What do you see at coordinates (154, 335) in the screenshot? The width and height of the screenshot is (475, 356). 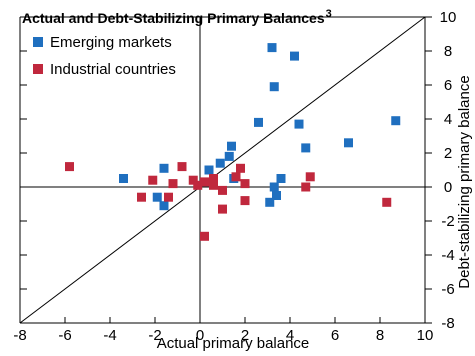 I see `x-tick-label: -2` at bounding box center [154, 335].